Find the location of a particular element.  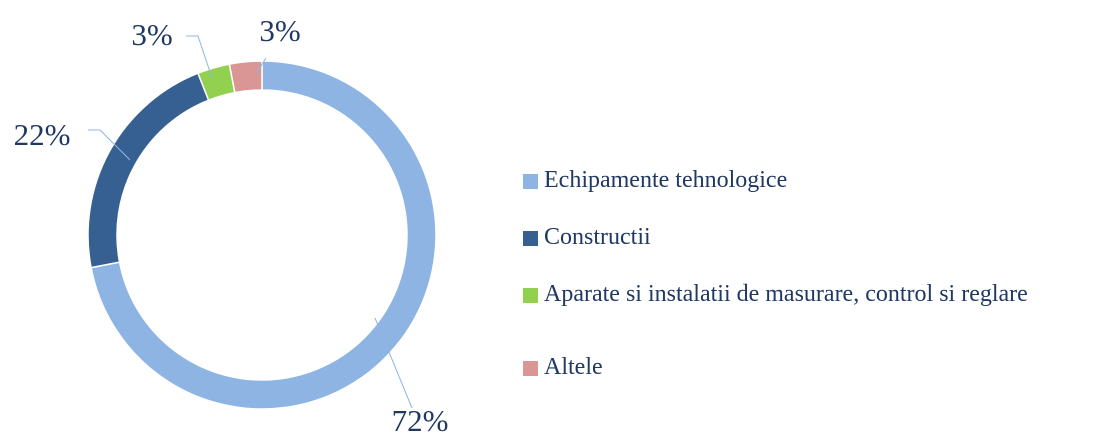

legend-label: Echipamente tehnologice is located at coordinates (666, 180).